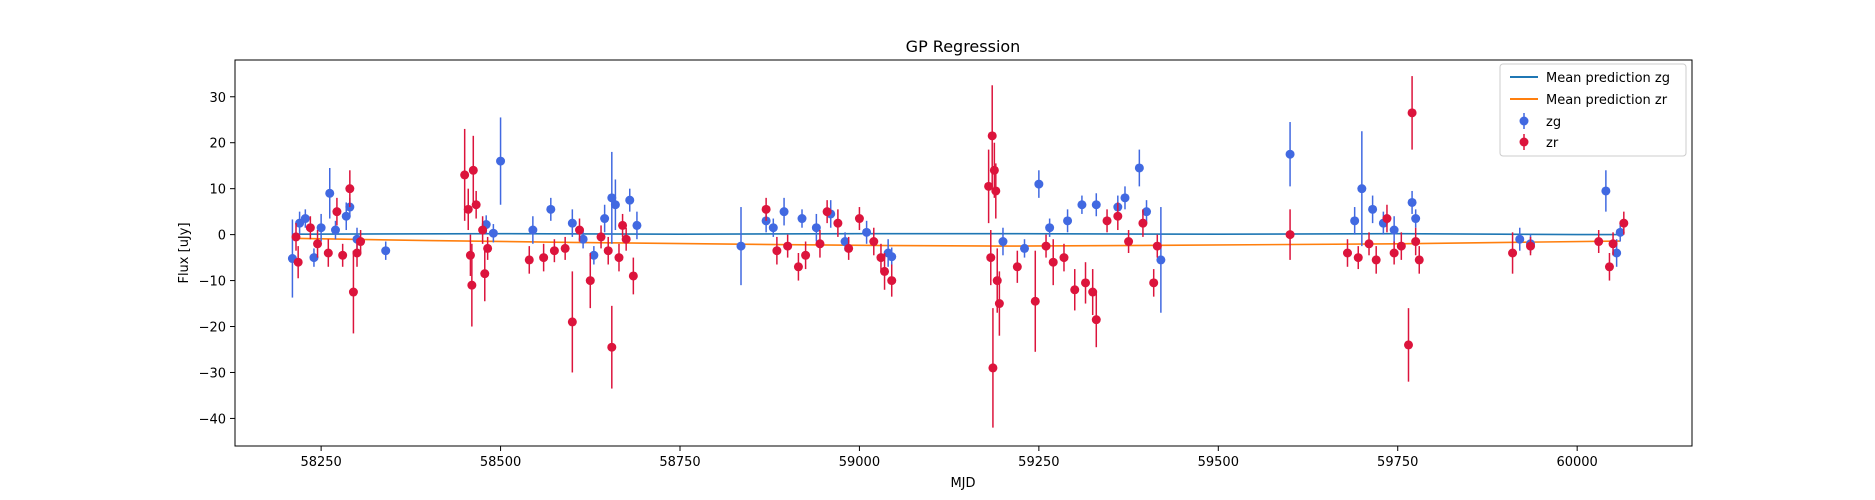 The width and height of the screenshot is (1875, 500). What do you see at coordinates (1576, 462) in the screenshot?
I see `x-tick-label-60000: 60000` at bounding box center [1576, 462].